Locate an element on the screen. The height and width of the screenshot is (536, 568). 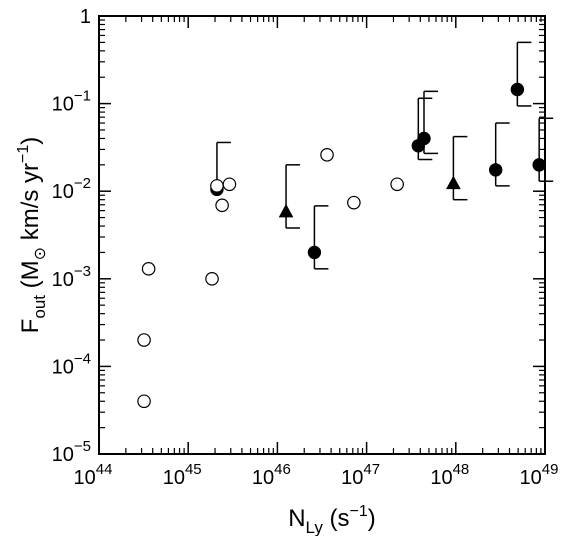
x-tick-label: 1047 is located at coordinates (360, 475).